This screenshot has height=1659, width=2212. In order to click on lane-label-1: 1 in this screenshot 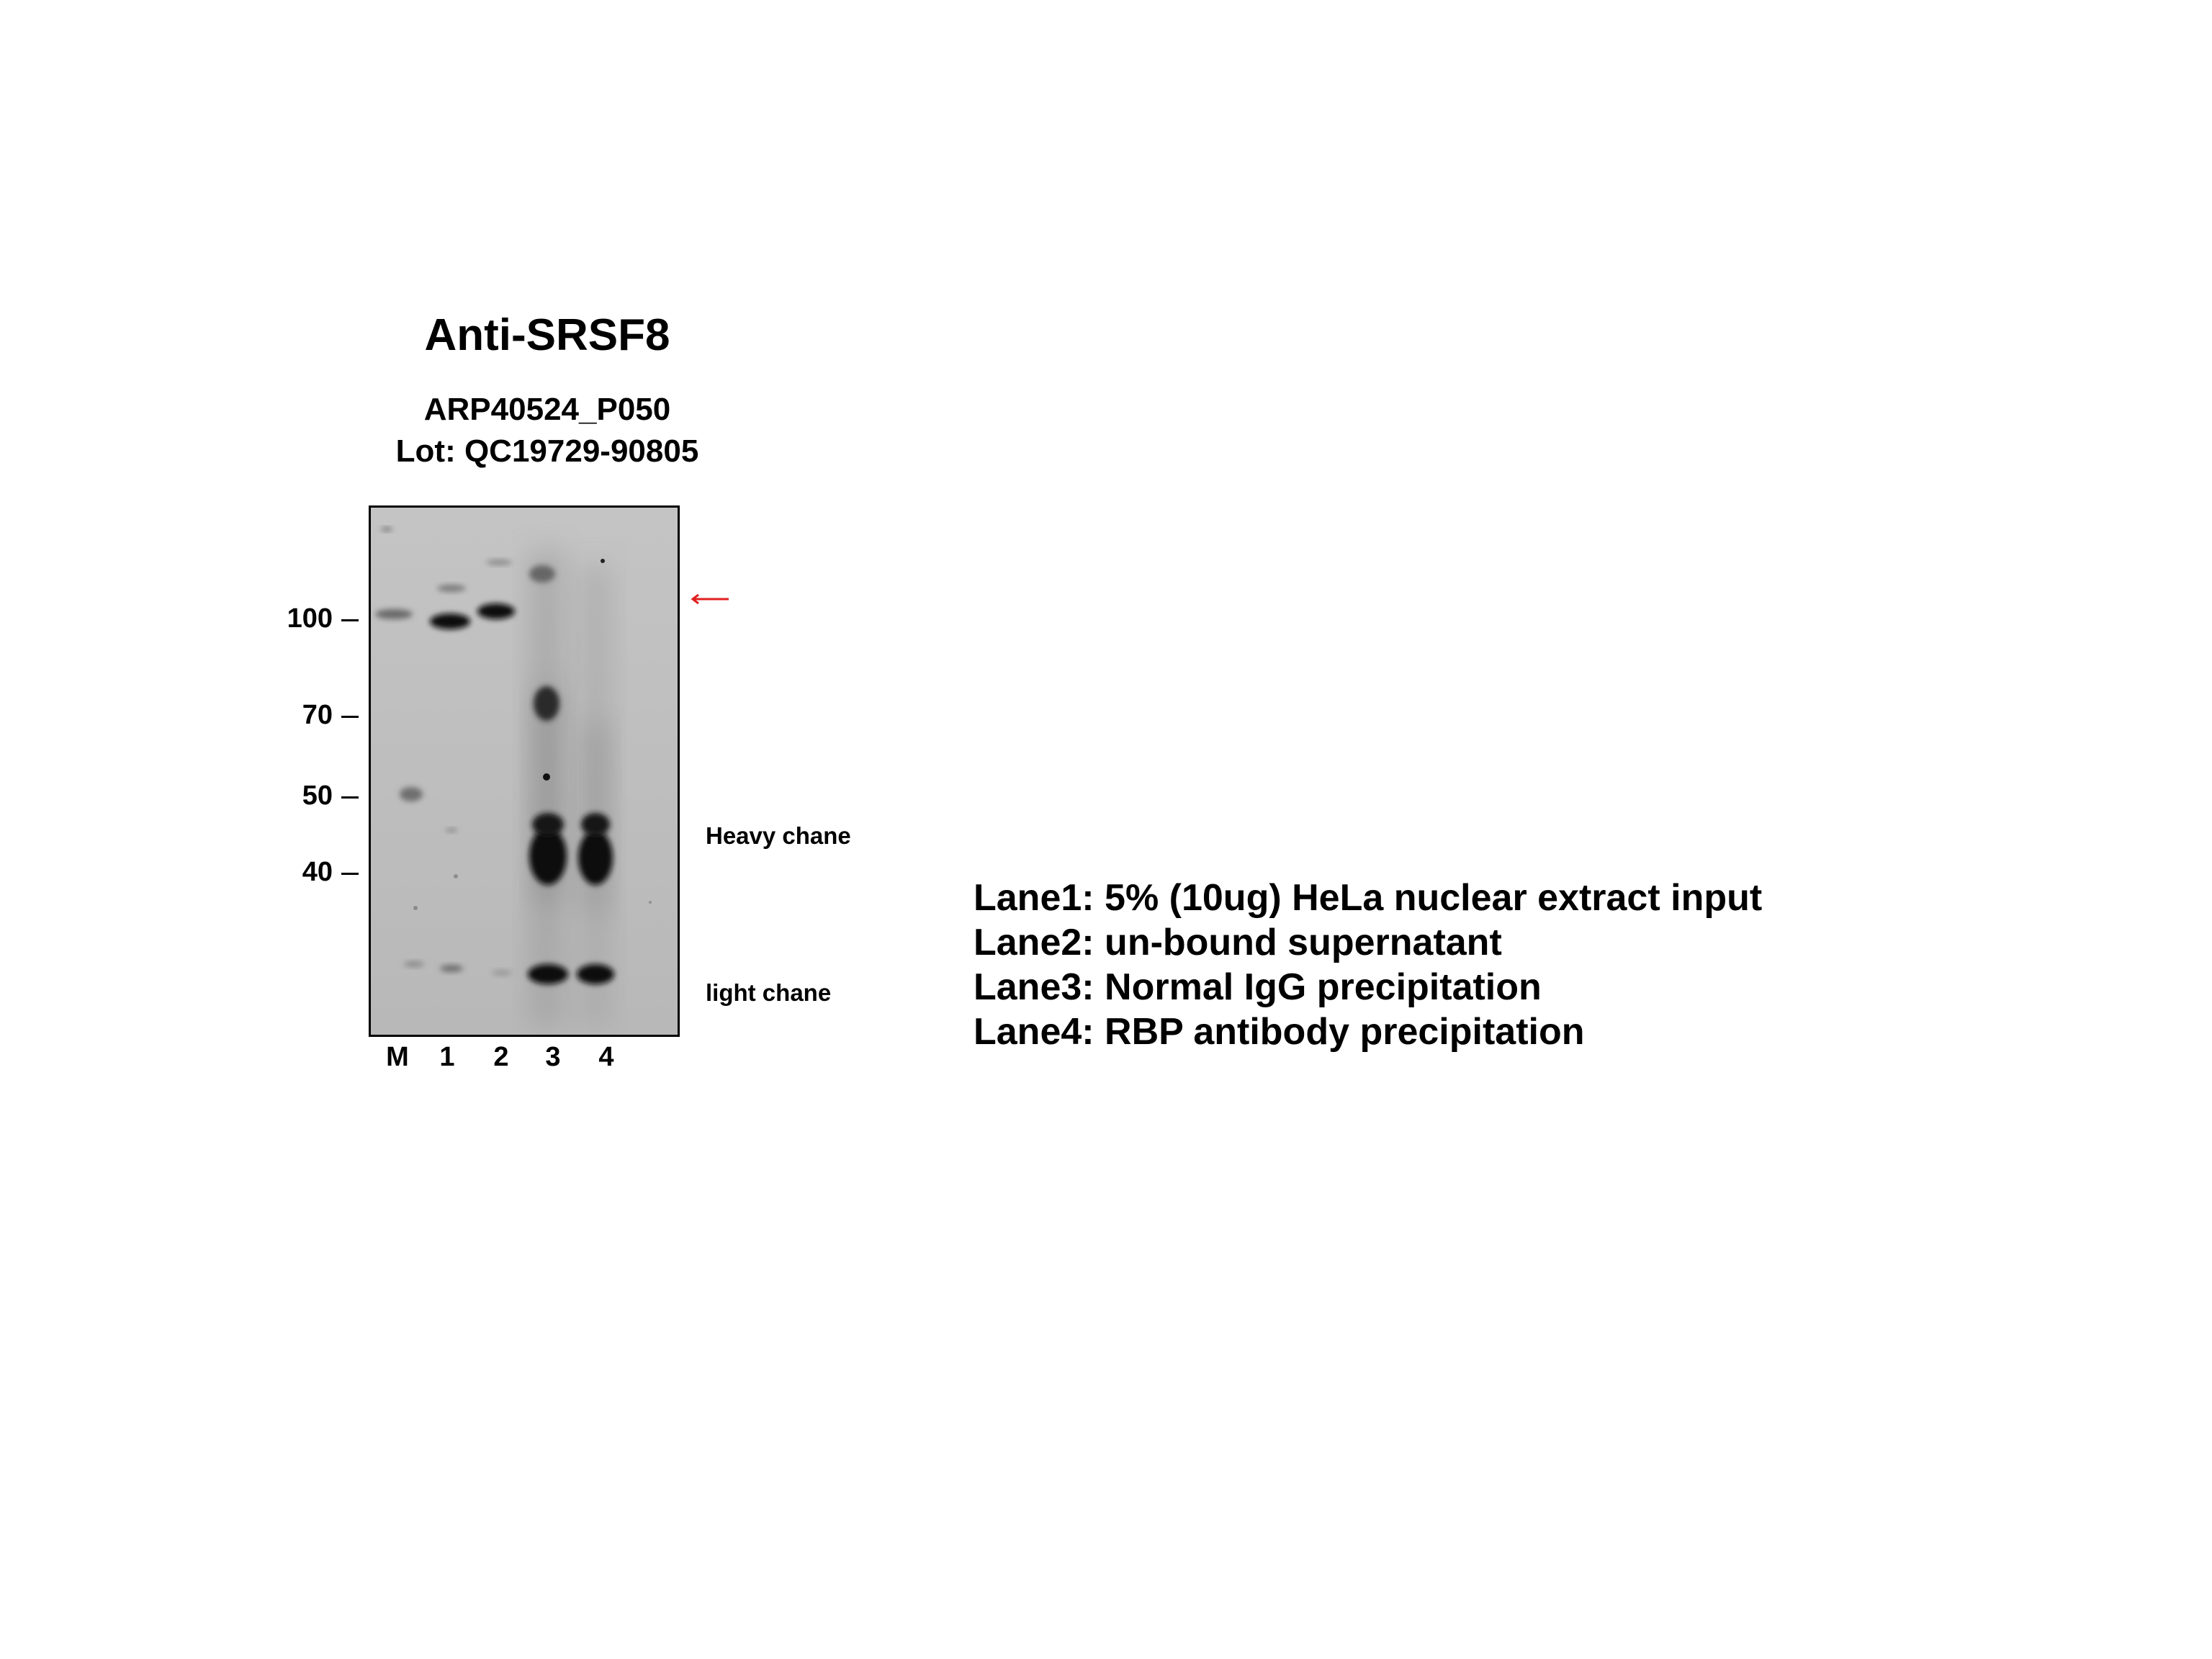, I will do `click(447, 1057)`.